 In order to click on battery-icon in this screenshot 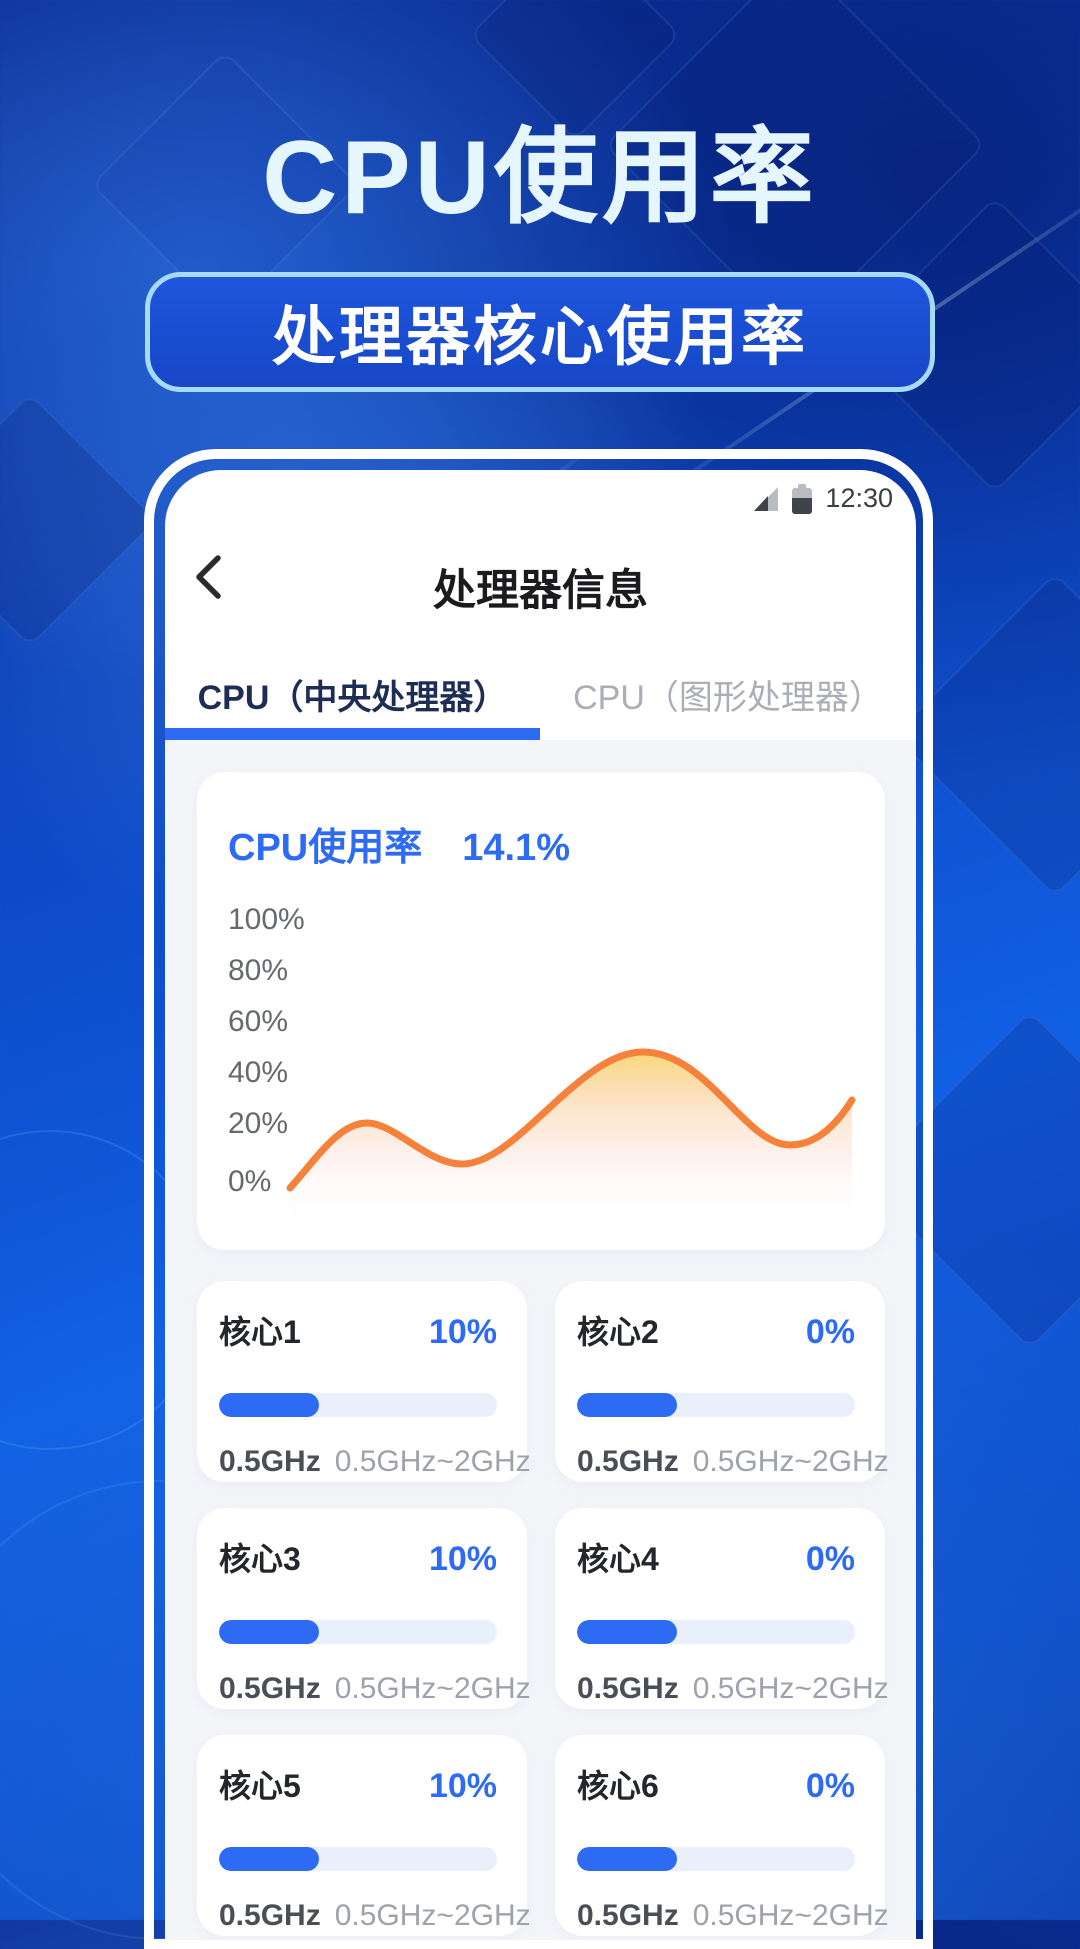, I will do `click(802, 498)`.